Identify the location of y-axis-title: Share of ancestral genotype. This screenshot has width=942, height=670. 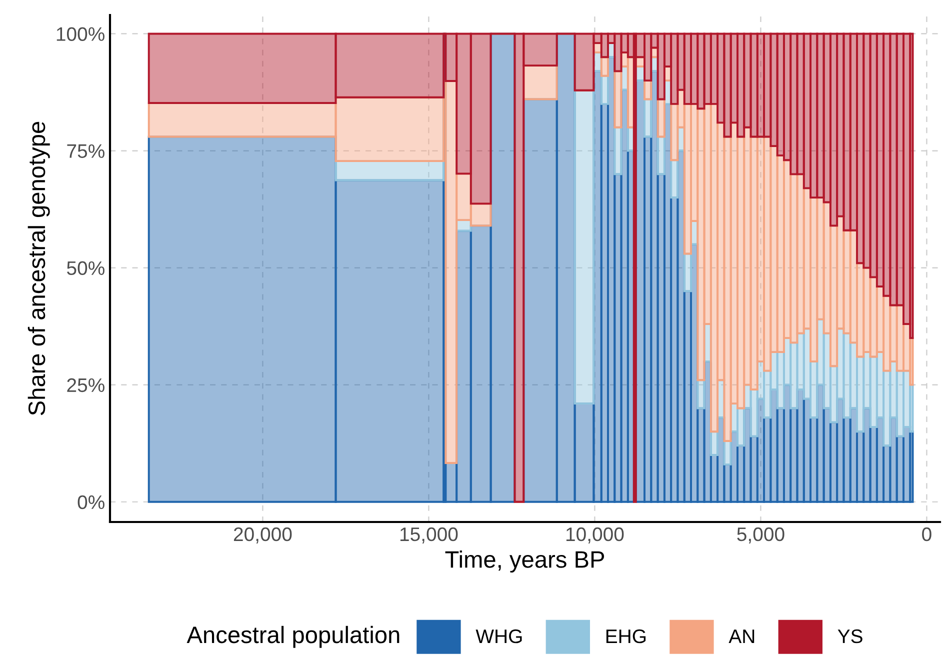
(39, 269).